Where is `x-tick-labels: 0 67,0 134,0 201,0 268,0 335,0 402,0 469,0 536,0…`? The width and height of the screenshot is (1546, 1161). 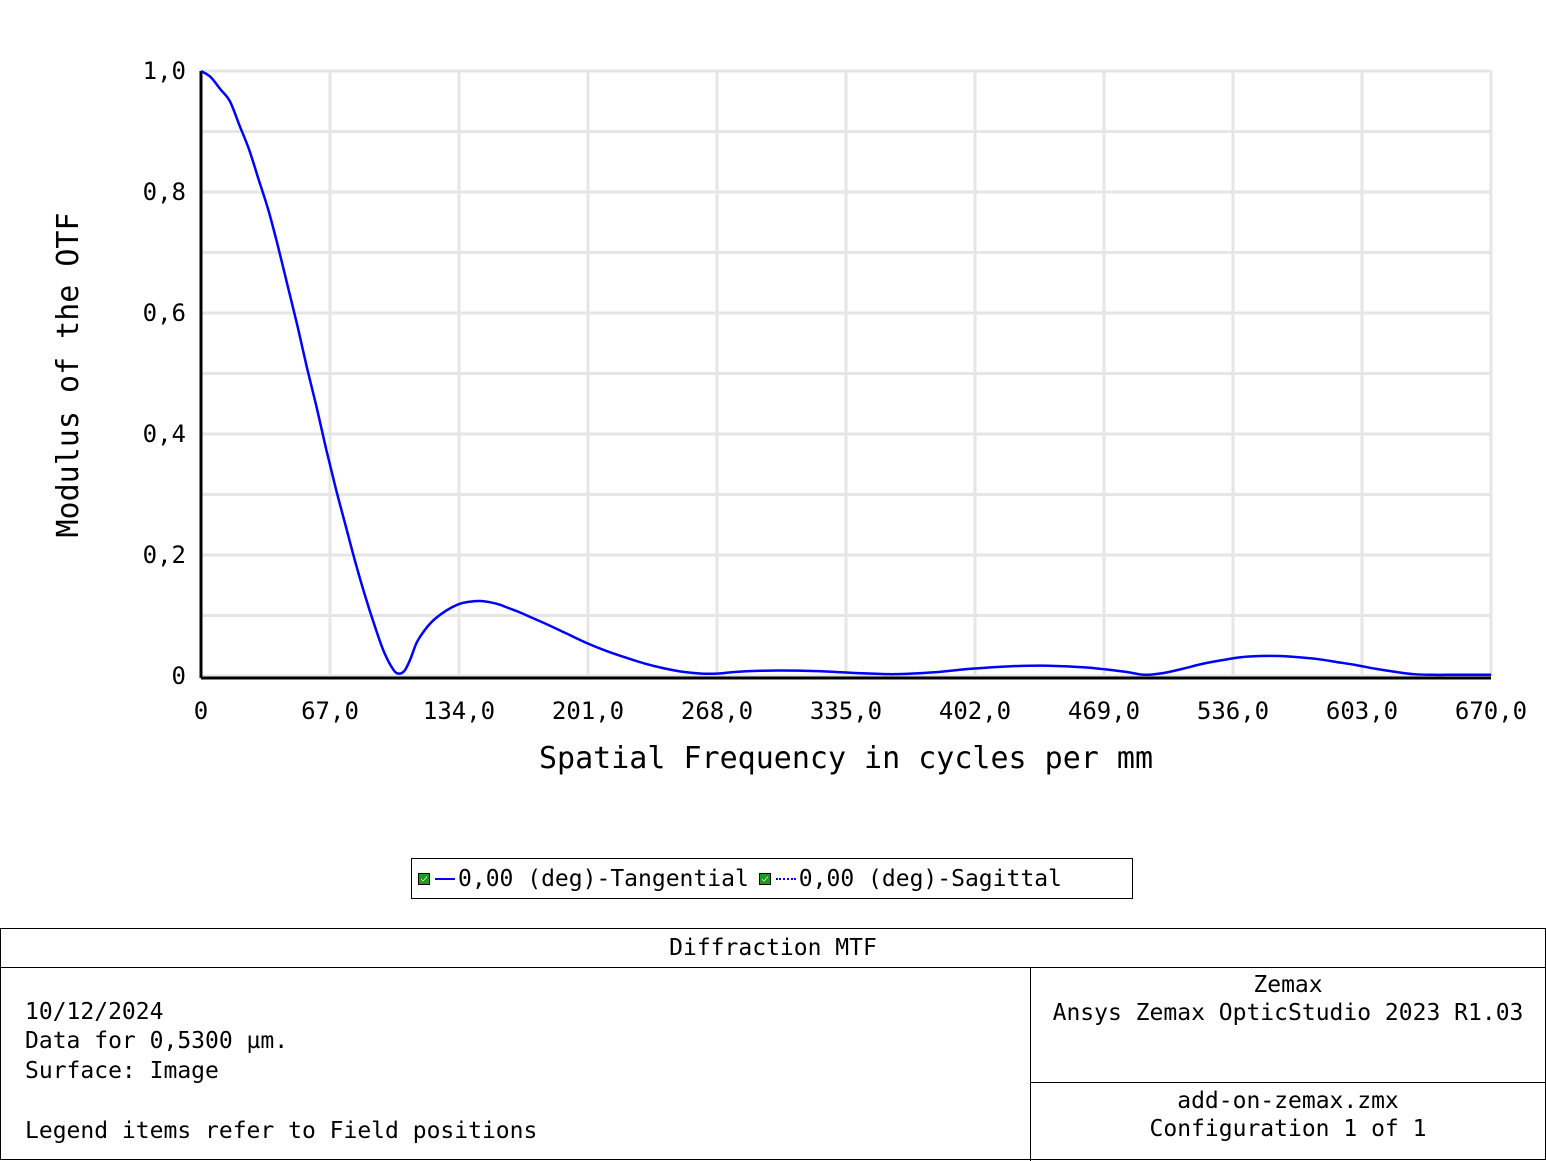 x-tick-labels: 0 67,0 134,0 201,0 268,0 335,0 402,0 469,0 536,0… is located at coordinates (860, 711).